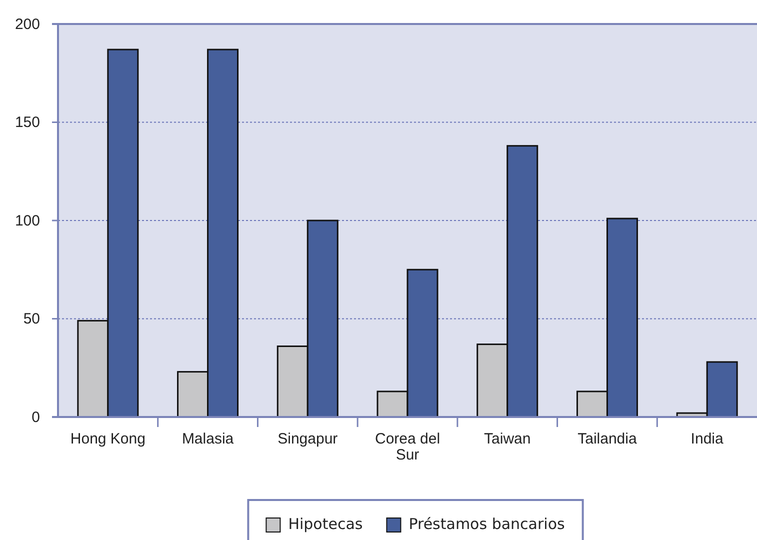 This screenshot has height=540, width=757. Describe the element at coordinates (507, 439) in the screenshot. I see `x-tick-label: Taiwan` at that location.